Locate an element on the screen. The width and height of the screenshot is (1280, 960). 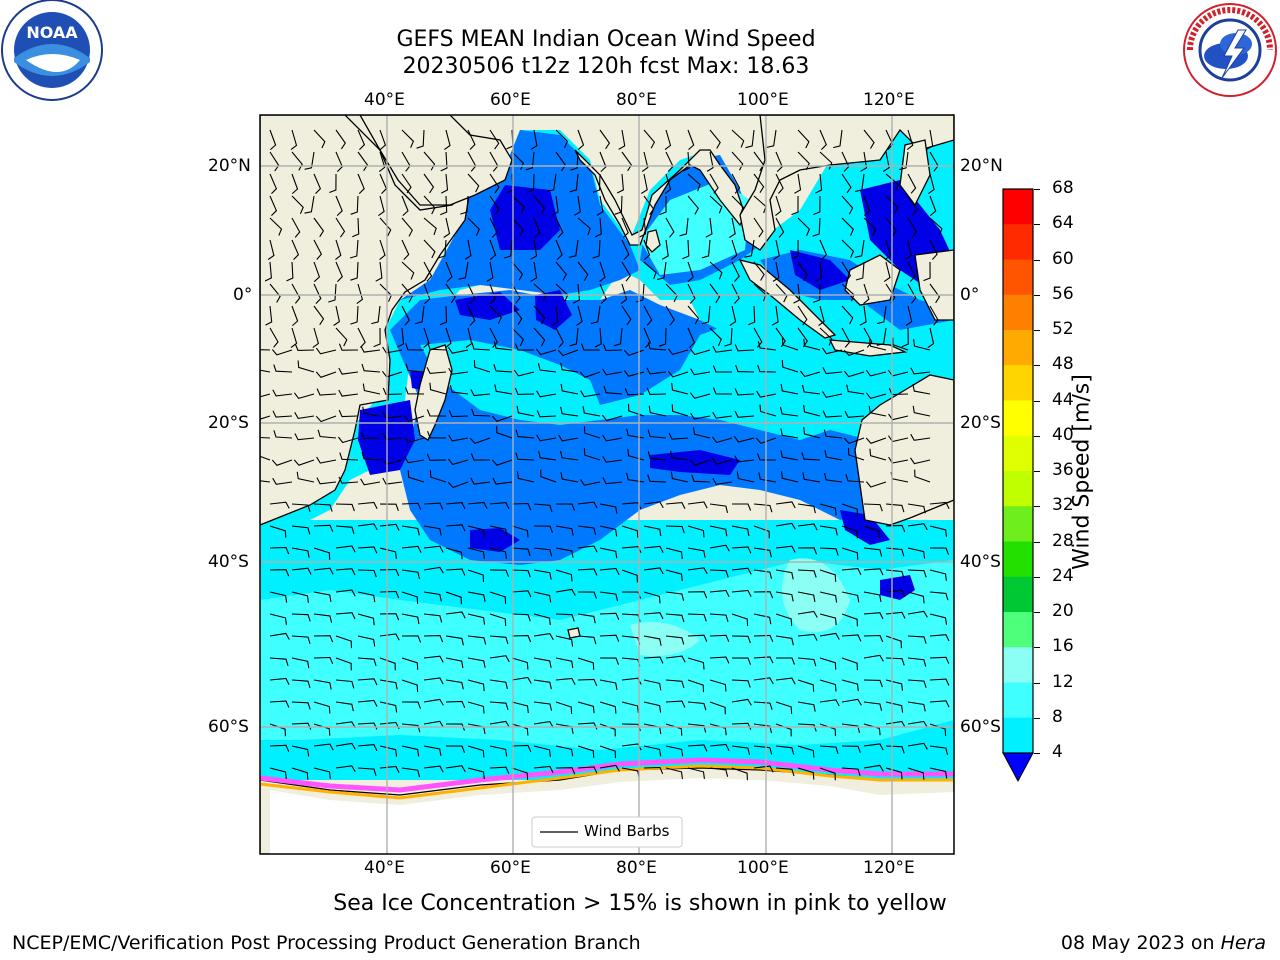
colorbar-tick-label: 36 is located at coordinates (1063, 470).